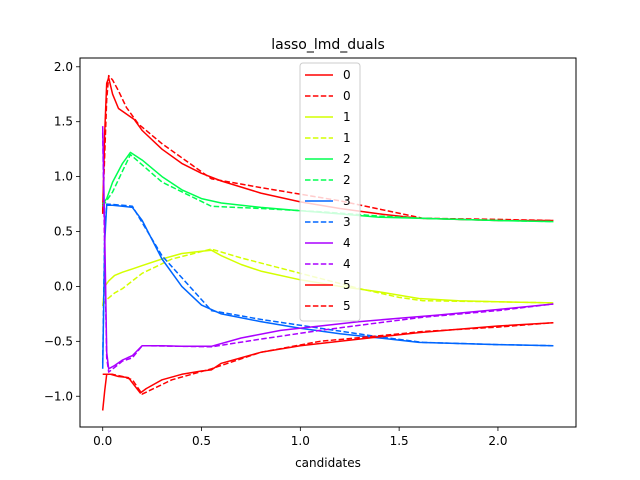 Image resolution: width=640 pixels, height=480 pixels. I want to click on y-tick-label: 1.0, so click(63, 177).